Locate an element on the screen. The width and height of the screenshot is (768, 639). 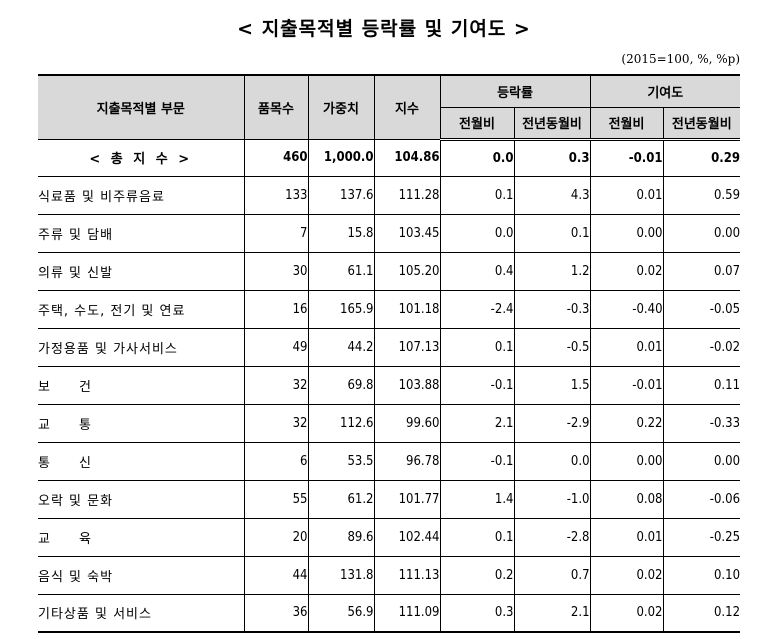
row-rate-mom: 0.2 is located at coordinates (477, 575).